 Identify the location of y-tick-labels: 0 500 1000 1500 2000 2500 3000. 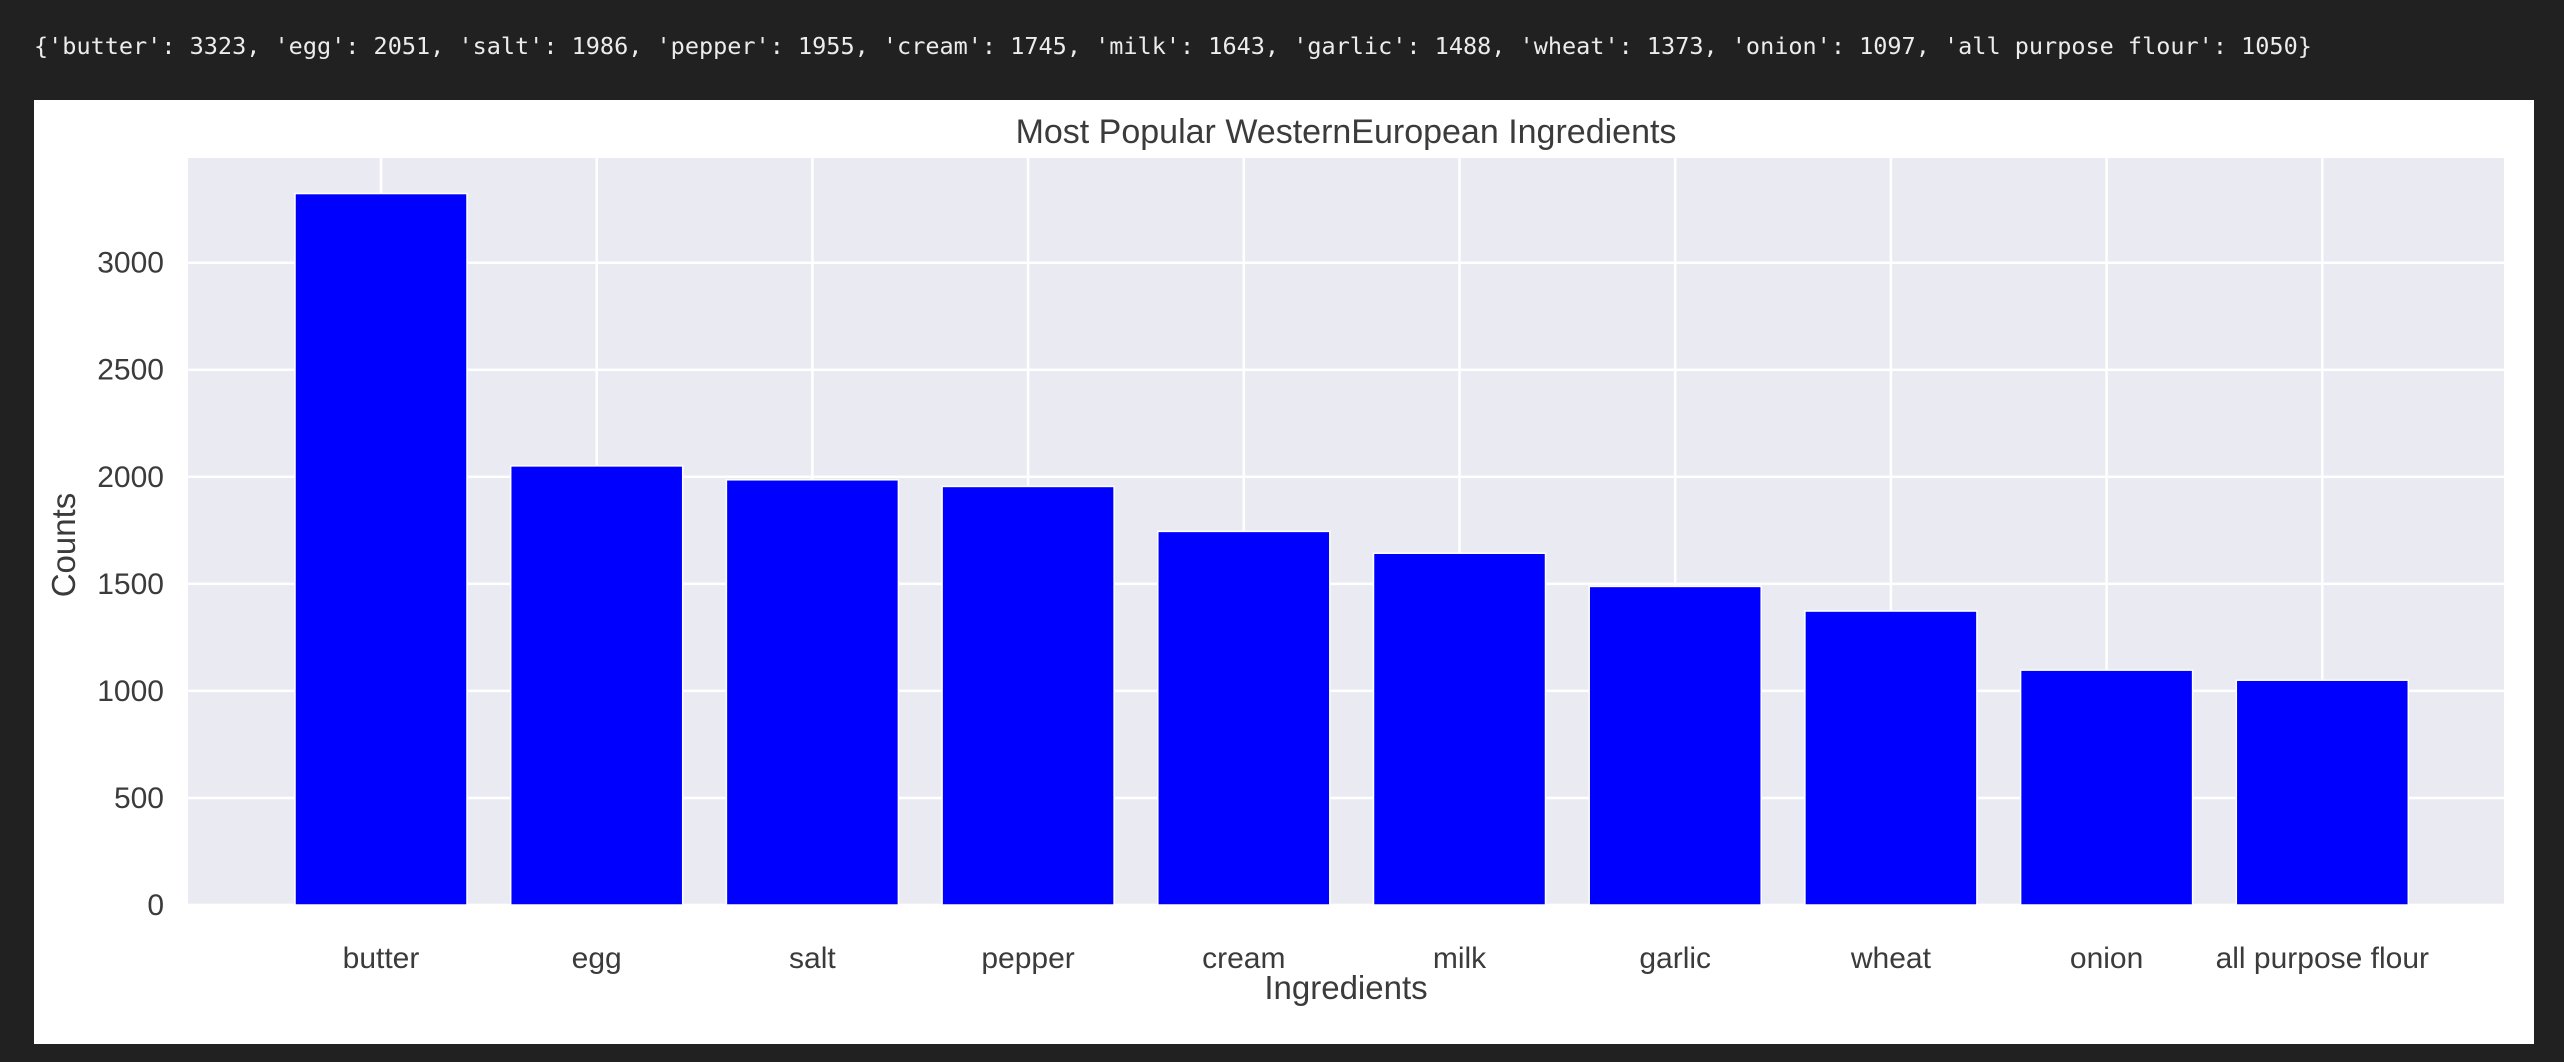
(130, 584).